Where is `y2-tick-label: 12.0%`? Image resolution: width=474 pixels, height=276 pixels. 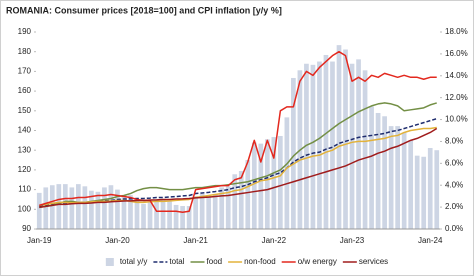
y2-tick-label: 12.0% is located at coordinates (456, 97).